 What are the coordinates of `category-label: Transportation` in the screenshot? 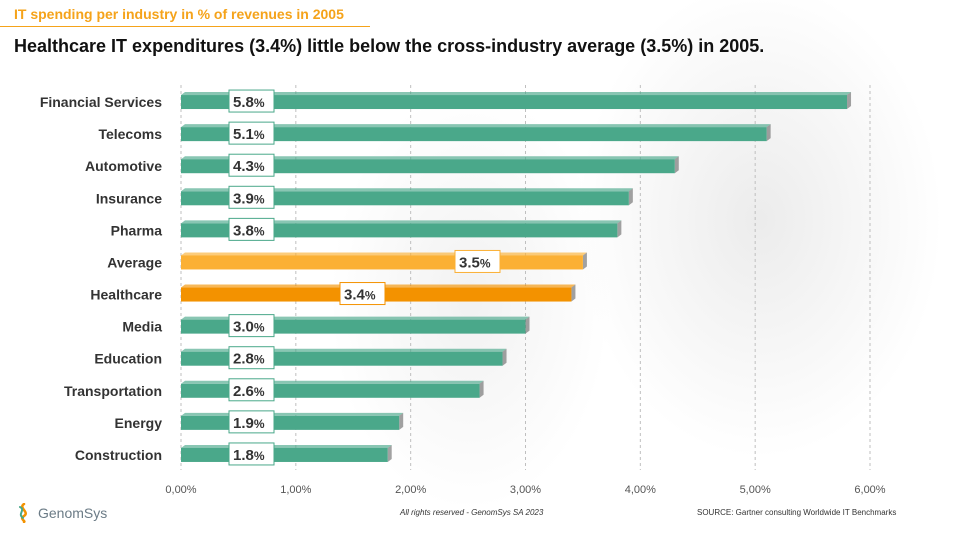 It's located at (113, 391).